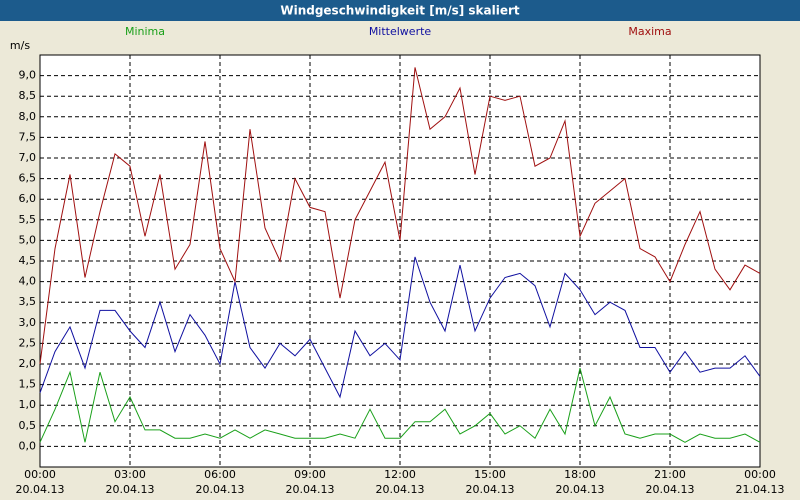 The image size is (800, 500). Describe the element at coordinates (28, 425) in the screenshot. I see `y-tick-label: 0,5` at that location.